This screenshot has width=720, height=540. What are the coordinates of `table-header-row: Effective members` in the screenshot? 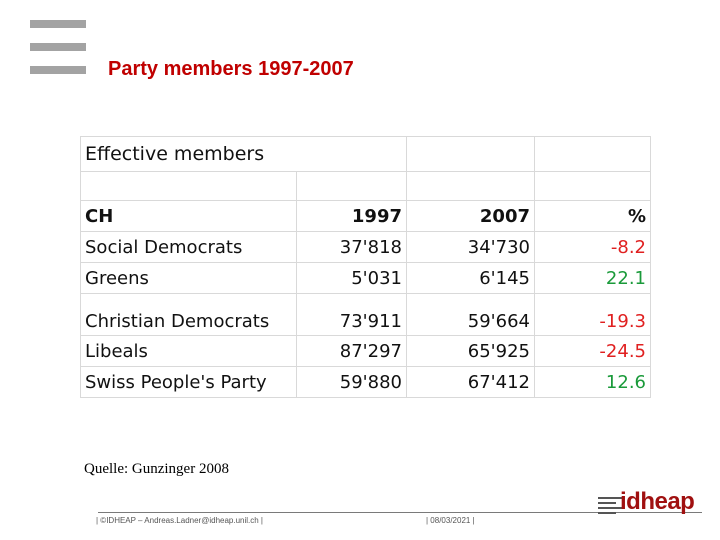 It's located at (365, 154).